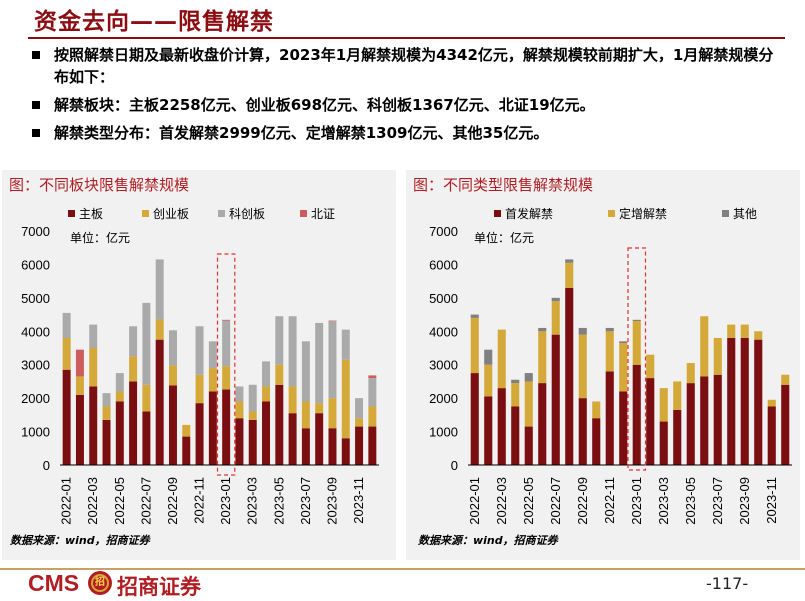 This screenshot has height=601, width=805. I want to click on title-divider, so click(406, 38).